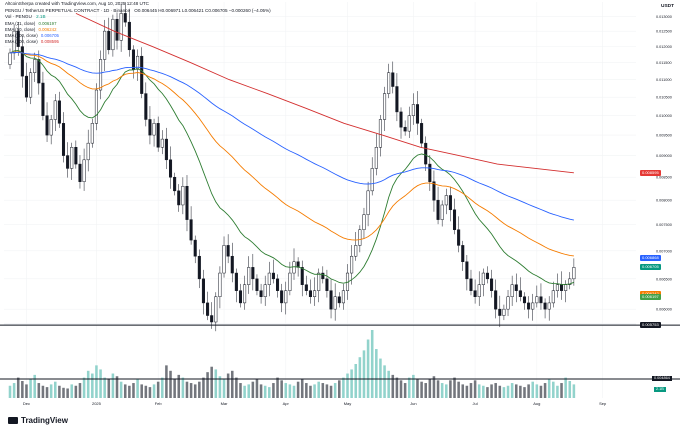 Image resolution: width=680 pixels, height=430 pixels. What do you see at coordinates (650, 325) in the screenshot?
I see `price-badge: 0.005753` at bounding box center [650, 325].